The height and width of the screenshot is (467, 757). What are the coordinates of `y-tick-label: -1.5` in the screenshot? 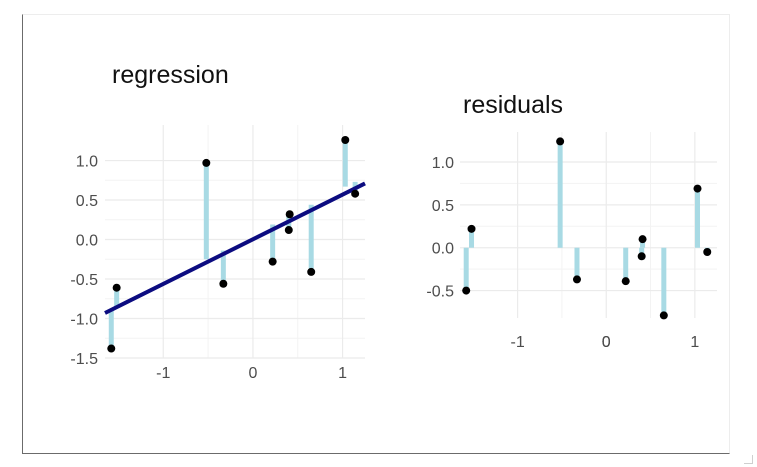 It's located at (84, 359).